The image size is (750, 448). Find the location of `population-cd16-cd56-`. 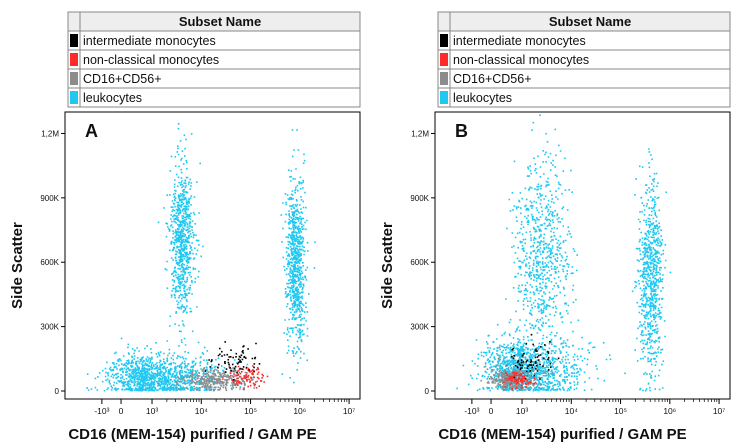

population-cd16-cd56- is located at coordinates (207, 379).